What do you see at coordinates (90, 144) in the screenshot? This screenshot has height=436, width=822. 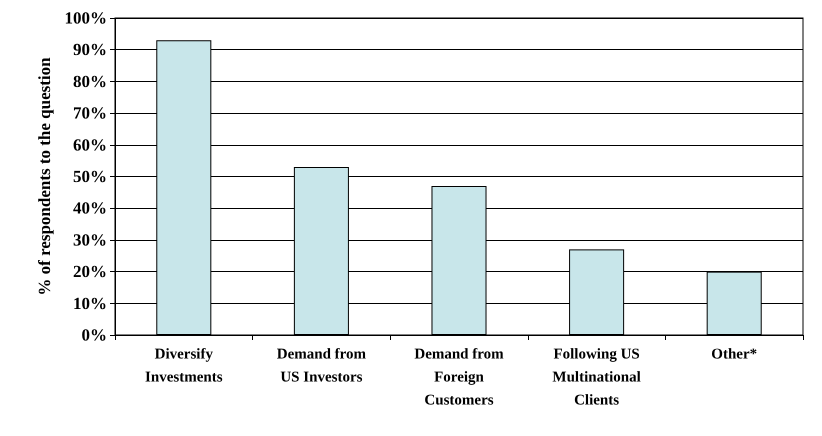 I see `y-tick-label: 60%` at bounding box center [90, 144].